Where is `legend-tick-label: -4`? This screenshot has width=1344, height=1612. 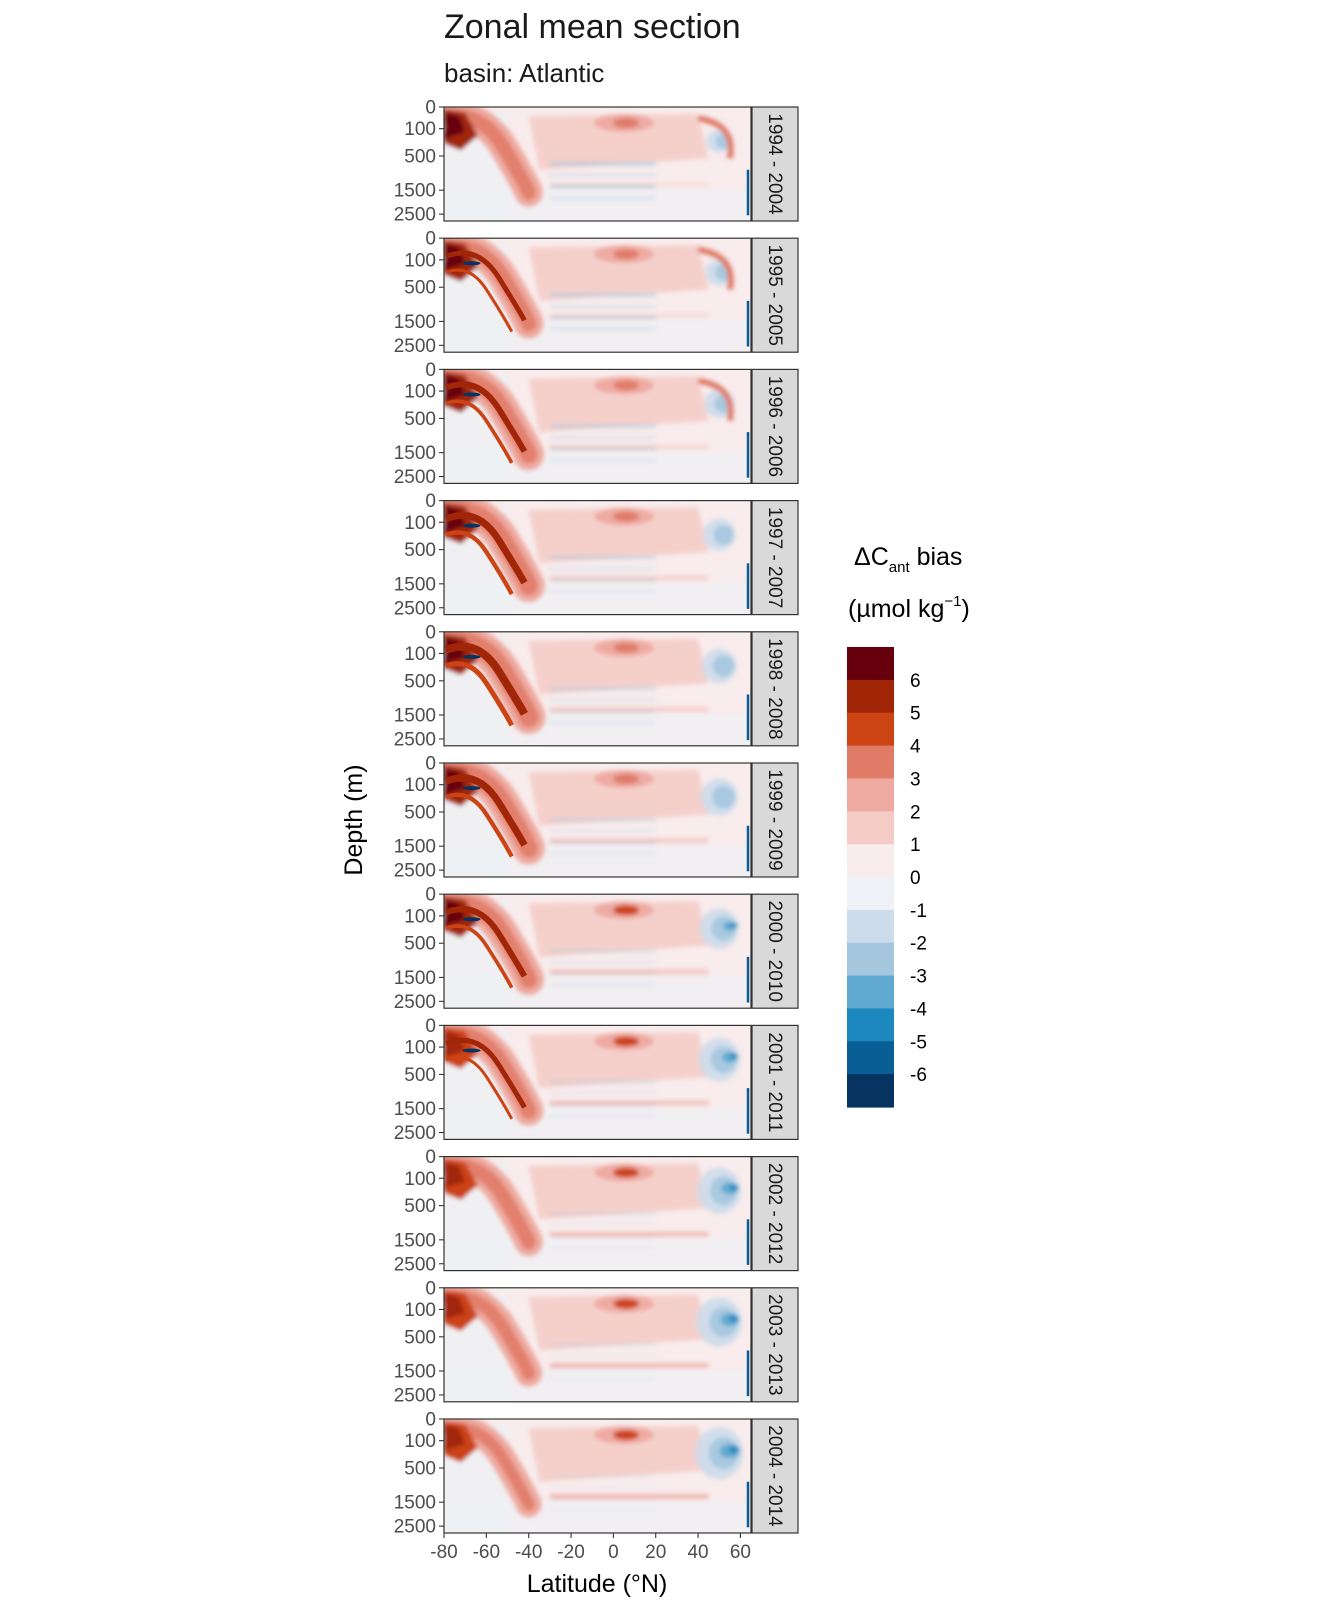
legend-tick-label: -4 is located at coordinates (918, 1009).